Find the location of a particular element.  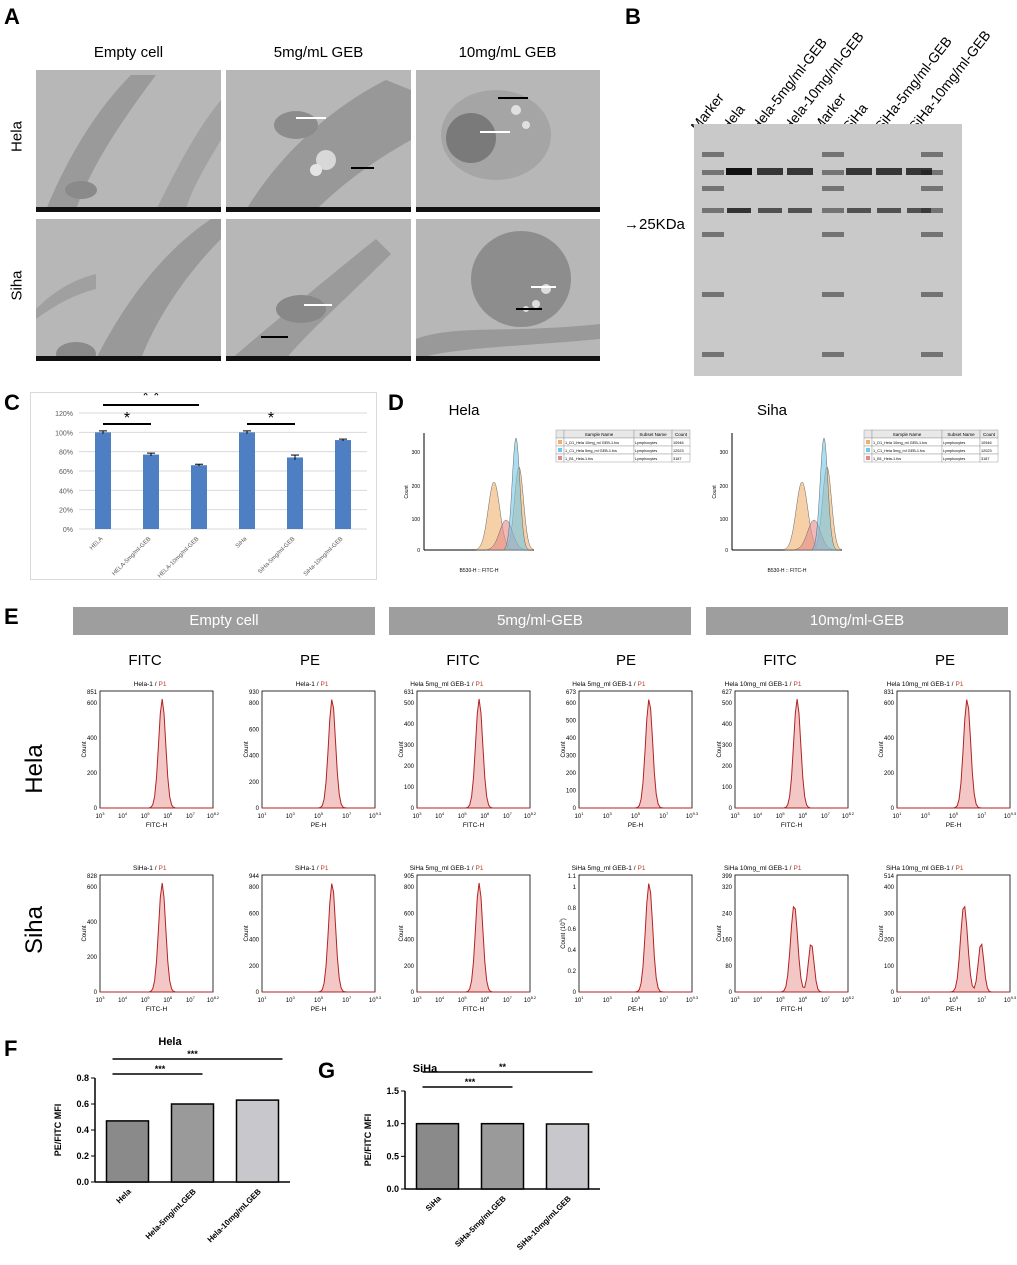

panelE-ytick: 800 is located at coordinates (254, 704).